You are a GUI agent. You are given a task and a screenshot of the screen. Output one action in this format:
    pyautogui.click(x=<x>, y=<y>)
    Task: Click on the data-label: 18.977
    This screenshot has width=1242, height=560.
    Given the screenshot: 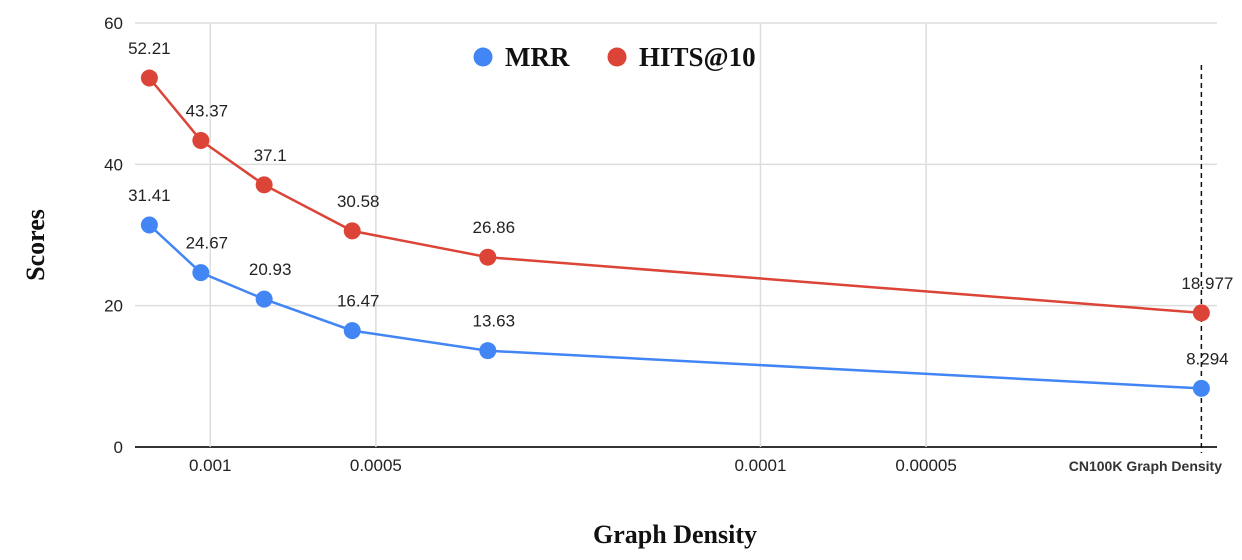 What is the action you would take?
    pyautogui.click(x=1207, y=283)
    